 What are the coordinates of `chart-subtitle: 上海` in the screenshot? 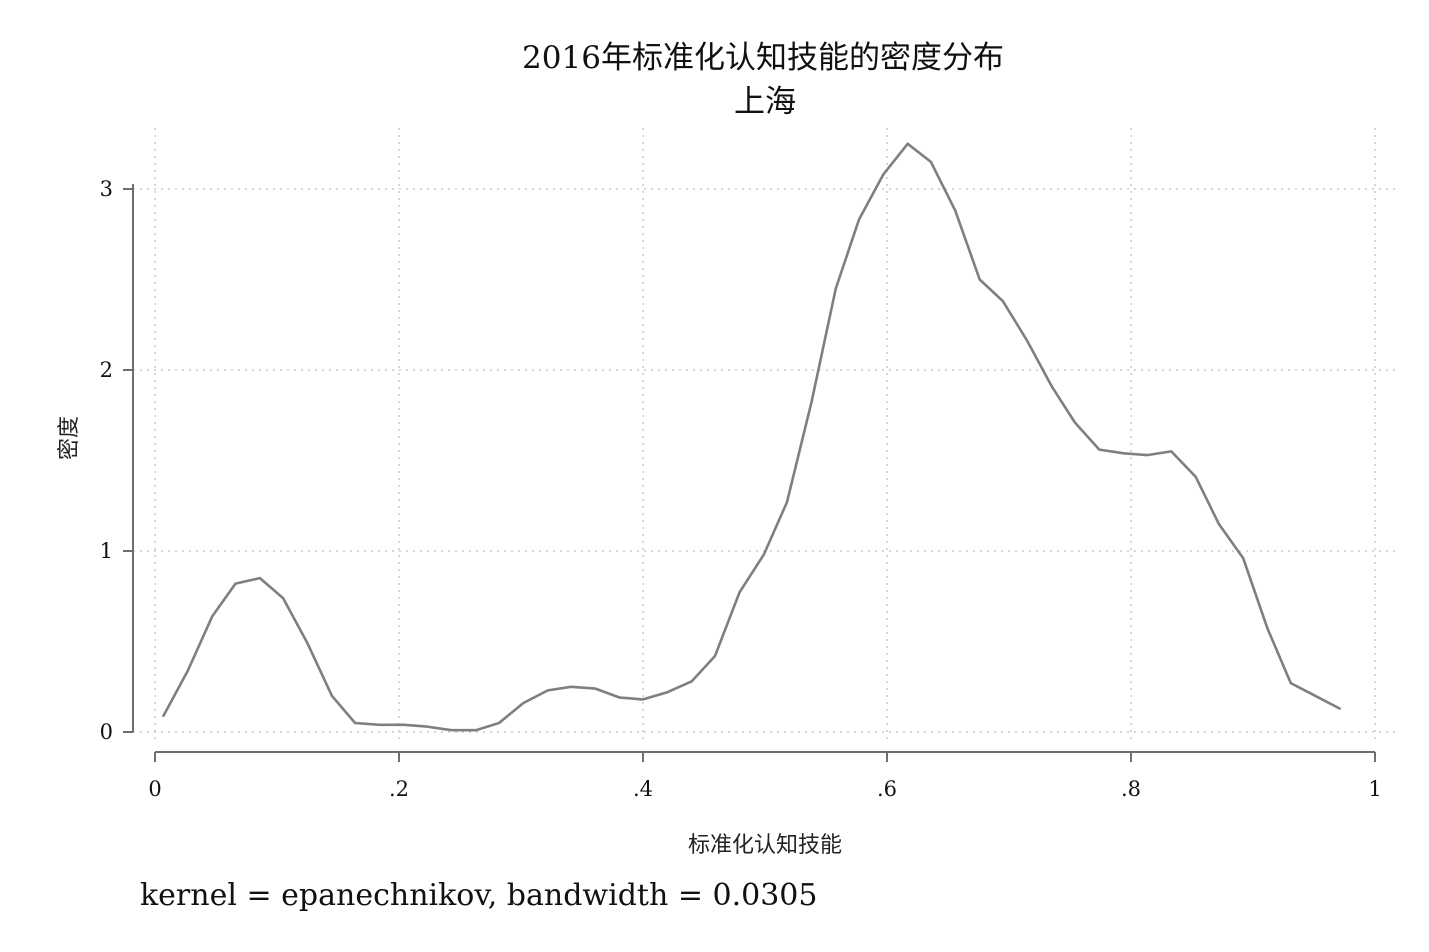 It's located at (765, 102).